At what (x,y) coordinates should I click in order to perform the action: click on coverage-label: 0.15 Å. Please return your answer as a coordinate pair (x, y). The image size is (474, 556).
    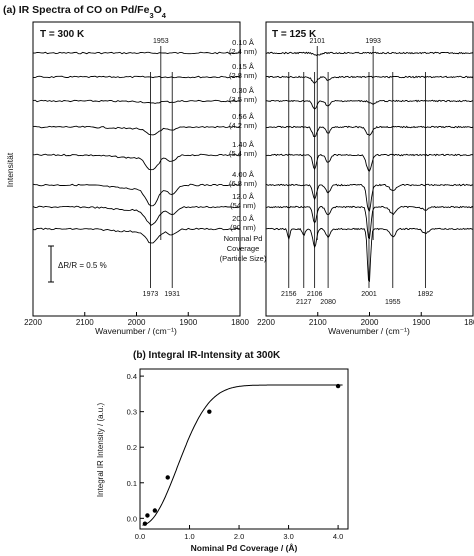
    Looking at the image, I should click on (243, 66).